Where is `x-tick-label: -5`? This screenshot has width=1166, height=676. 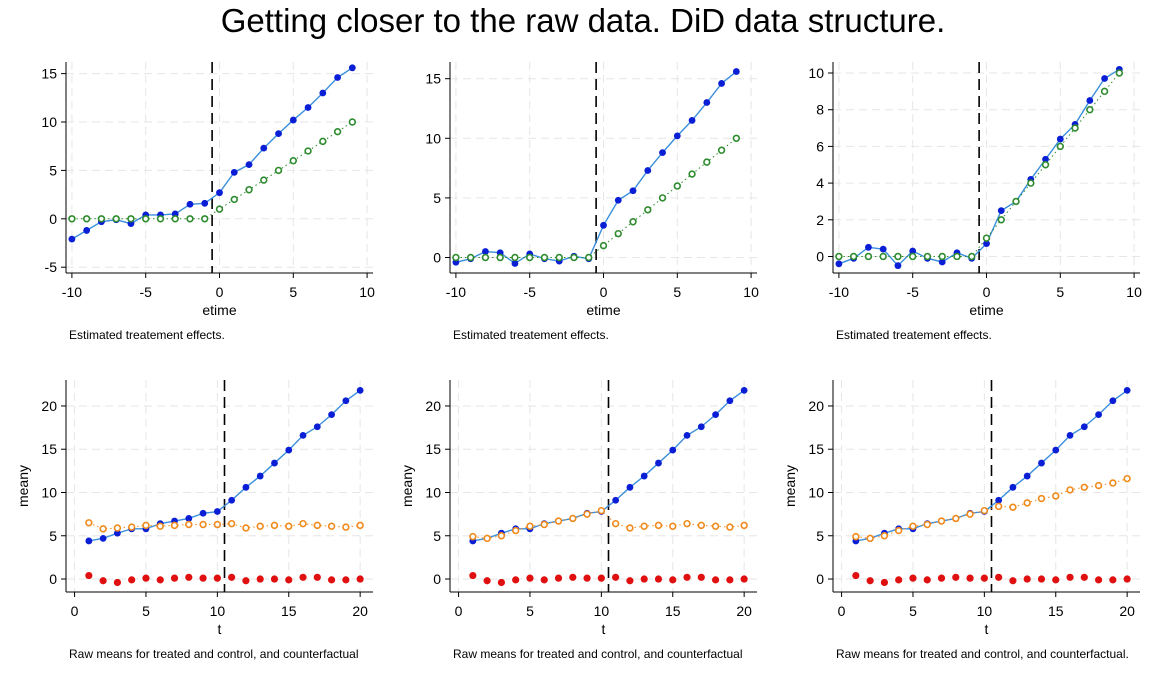 x-tick-label: -5 is located at coordinates (529, 292).